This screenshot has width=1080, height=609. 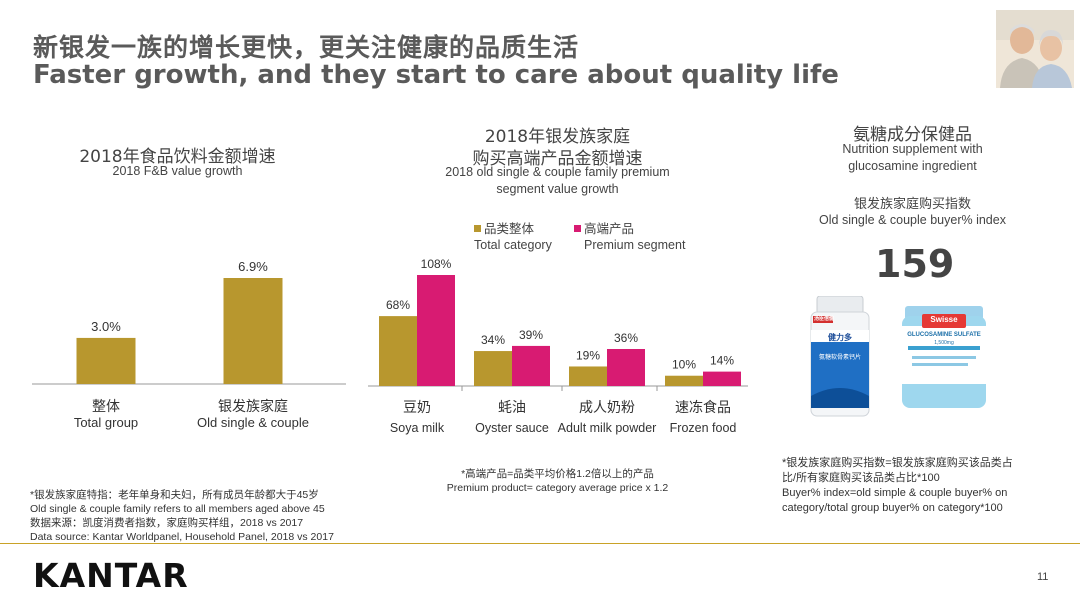 I want to click on footer-divider, so click(x=540, y=543).